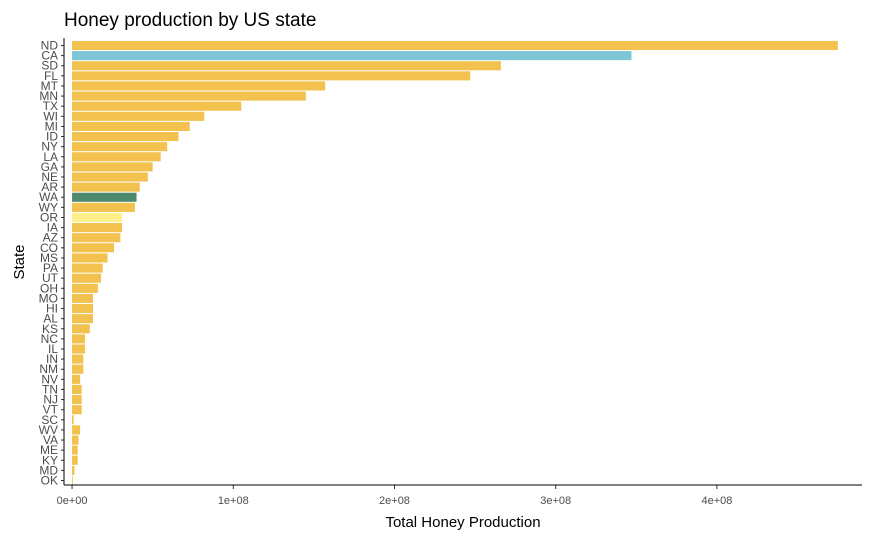  I want to click on x-tick-label: 1e+08, so click(233, 501).